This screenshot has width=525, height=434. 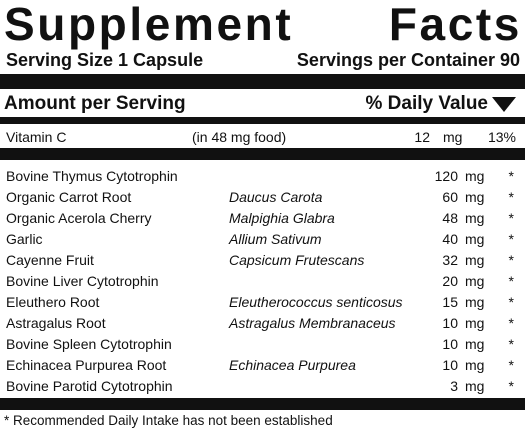 I want to click on serving-size: Serving Size 1 Capsule, so click(x=105, y=60).